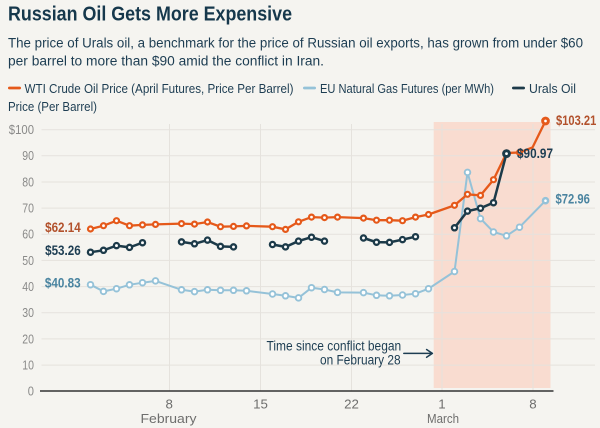  What do you see at coordinates (351, 404) in the screenshot?
I see `svg-text: 22` at bounding box center [351, 404].